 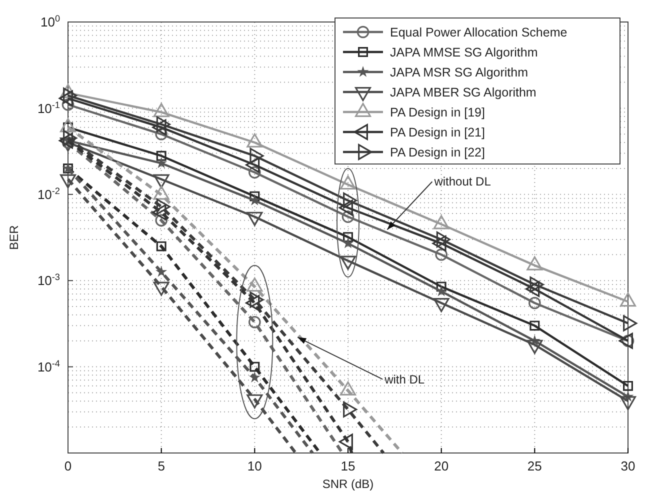 I want to click on legend-label: JAPA MSR SG Algorithm, so click(x=459, y=73).